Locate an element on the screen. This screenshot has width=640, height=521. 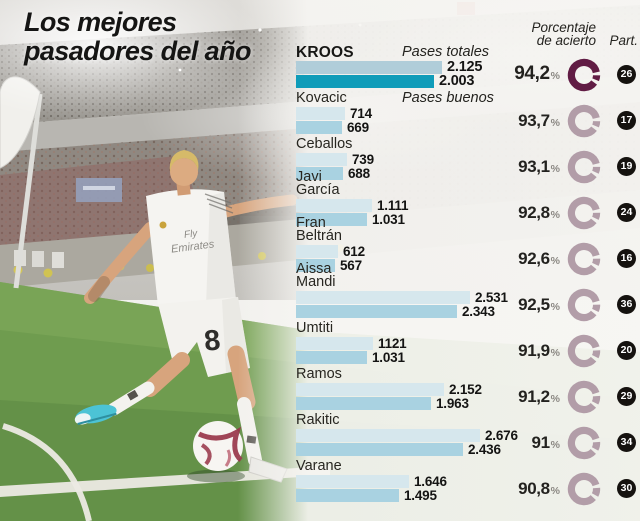
legend-pases-totales: Pases totales is located at coordinates (446, 52).